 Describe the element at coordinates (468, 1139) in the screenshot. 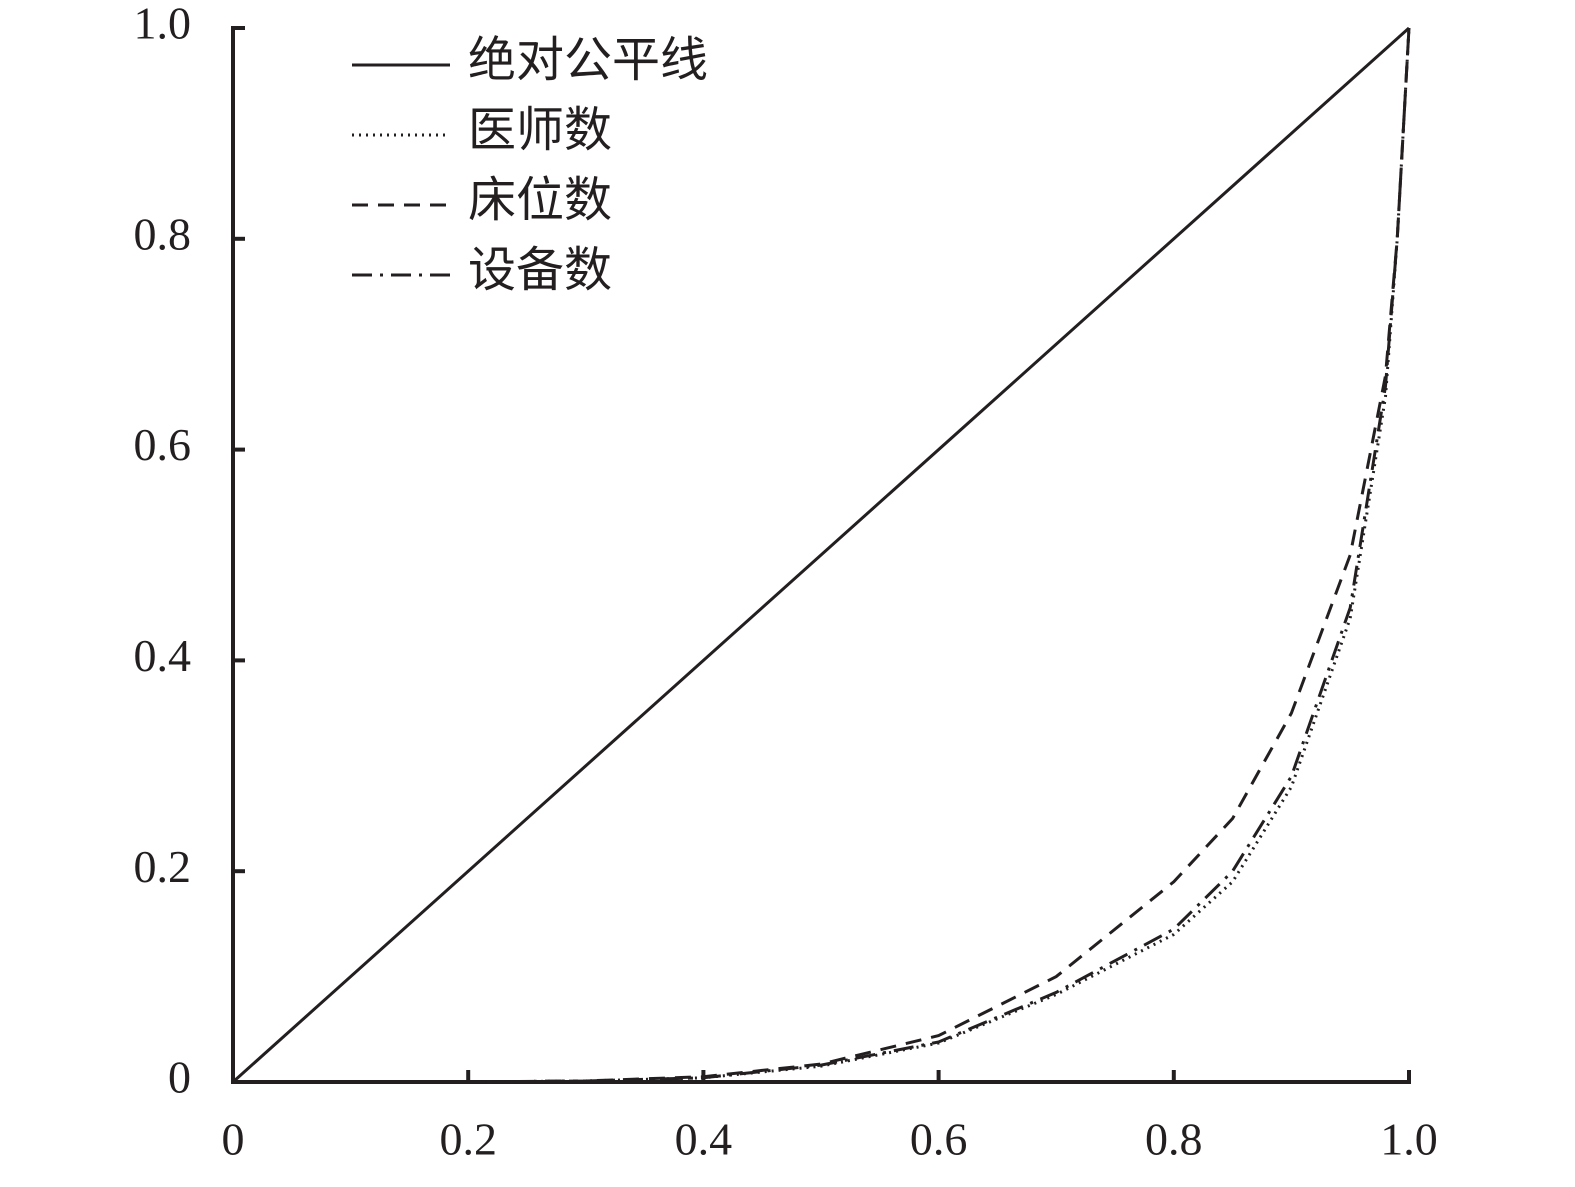

I see `x-tick-label: 0.2` at that location.